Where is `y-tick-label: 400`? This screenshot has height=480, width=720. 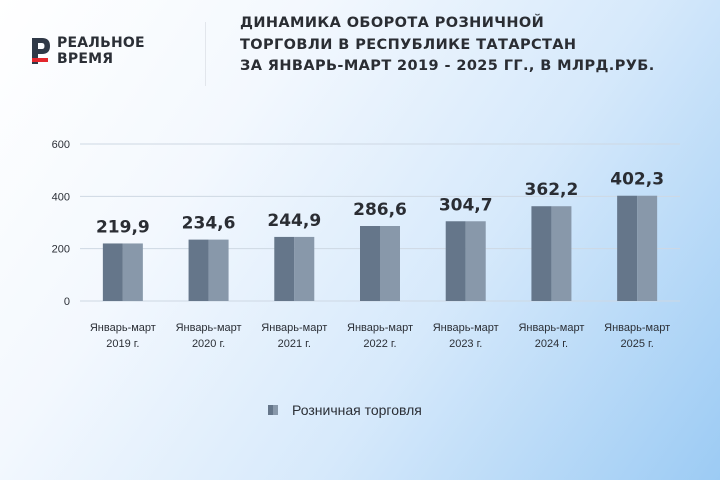 y-tick-label: 400 is located at coordinates (61, 197).